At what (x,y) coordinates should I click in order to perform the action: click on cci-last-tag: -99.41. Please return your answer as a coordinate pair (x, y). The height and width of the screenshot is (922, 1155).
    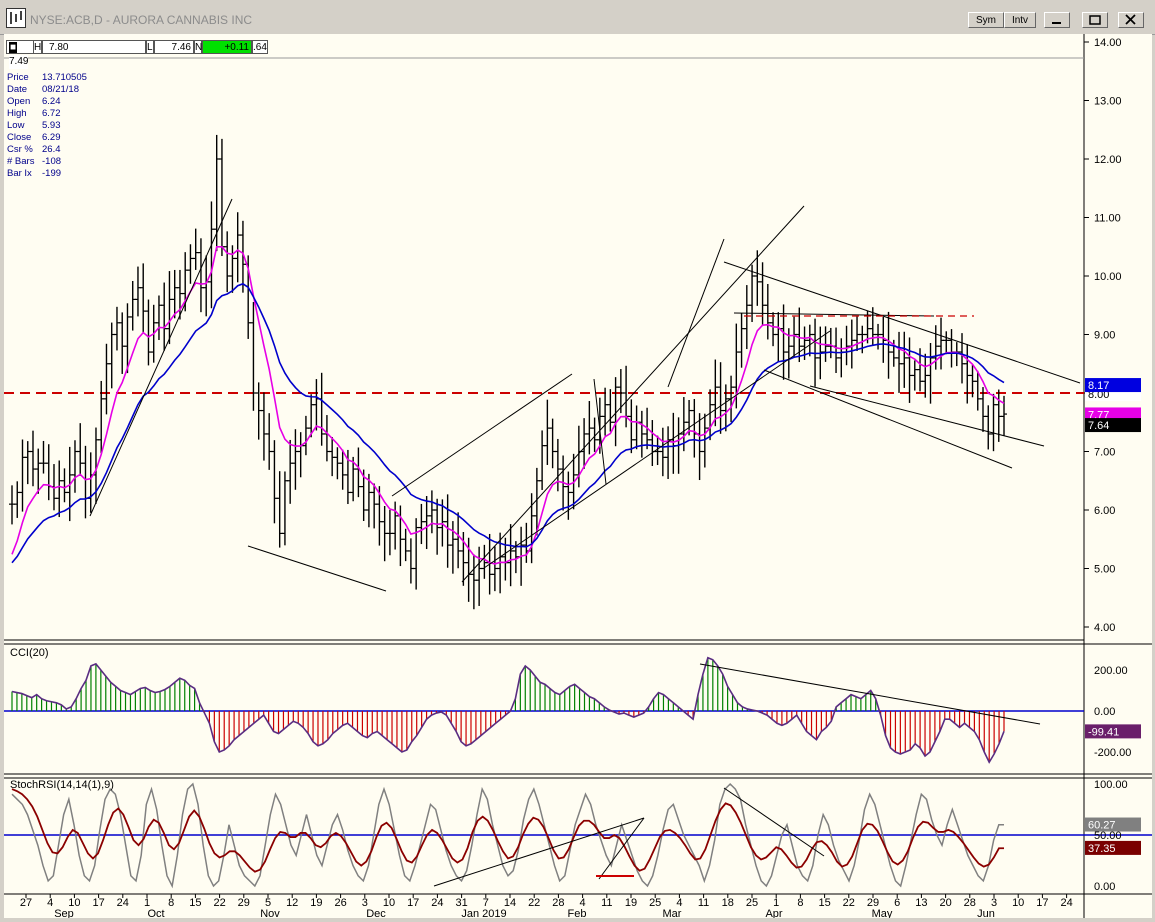
    Looking at the image, I should click on (1113, 731).